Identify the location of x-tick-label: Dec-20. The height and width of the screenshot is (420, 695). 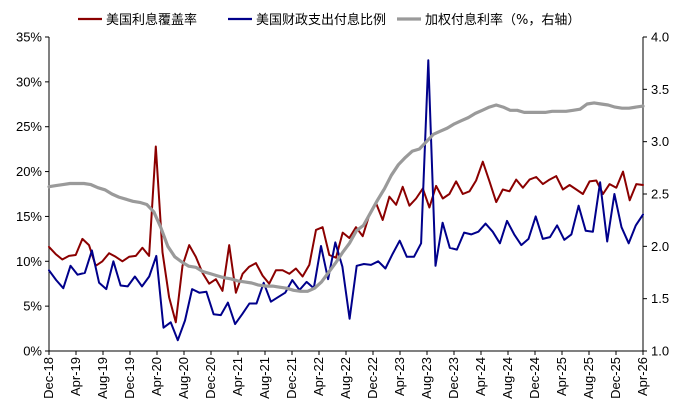
(210, 378).